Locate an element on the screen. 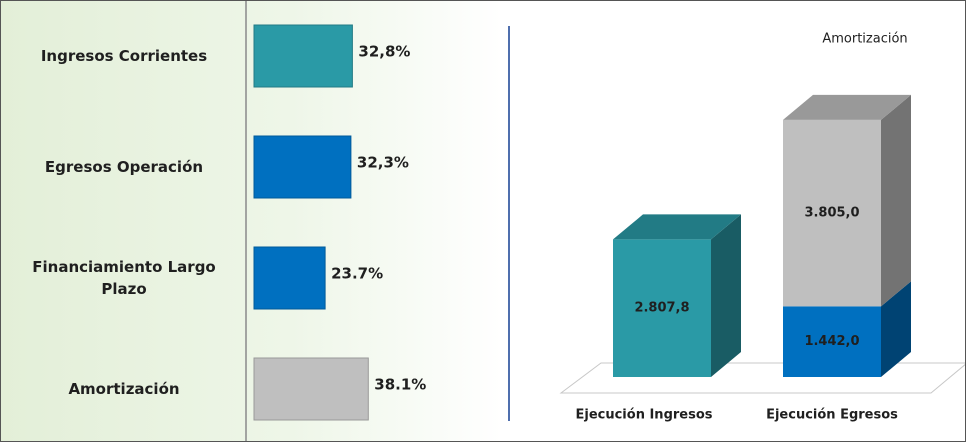  value-label: 2.807,8 is located at coordinates (661, 308).